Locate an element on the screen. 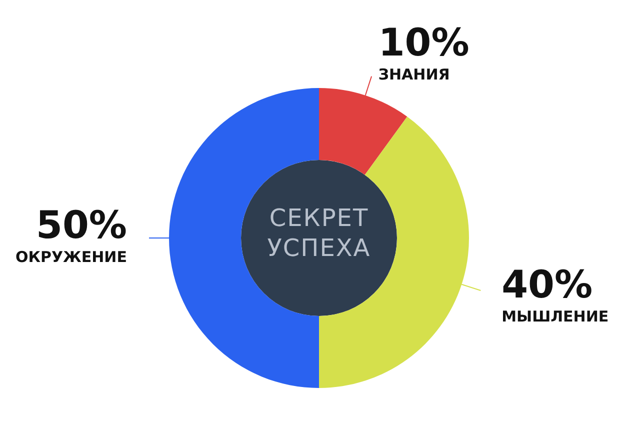 The image size is (620, 435). data-label: 40% is located at coordinates (547, 284).